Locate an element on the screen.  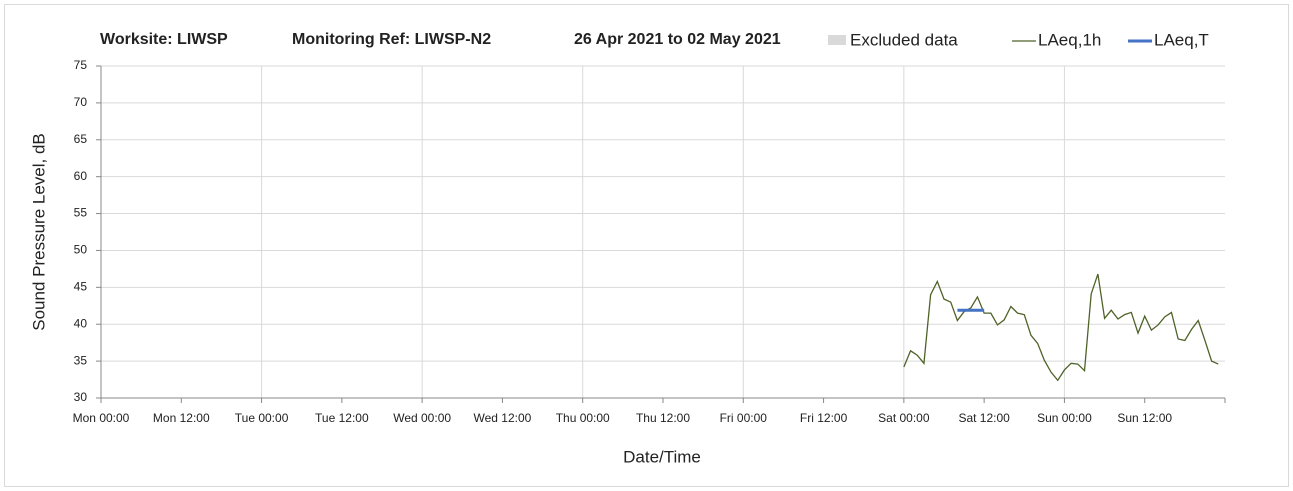
x-tick-label: Fri 12:00 is located at coordinates (824, 418).